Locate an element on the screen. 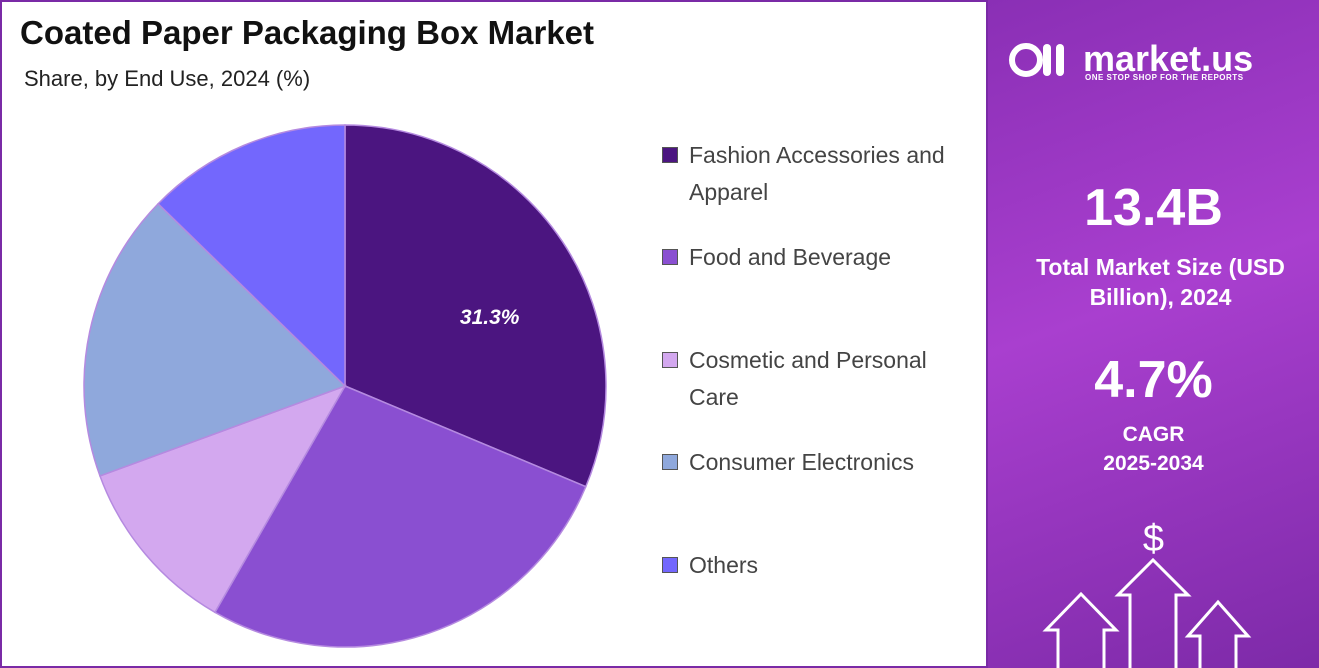  chart-subtitle: Share, by End Use, 2024 (%) is located at coordinates (167, 78).